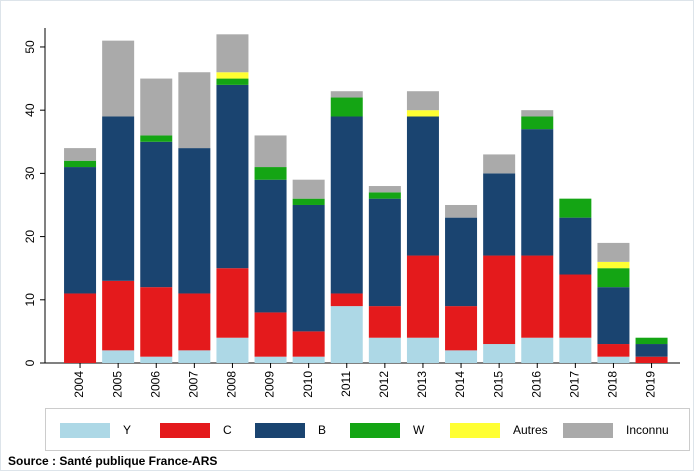  Describe the element at coordinates (30, 300) in the screenshot. I see `y-tick-label: 10` at that location.